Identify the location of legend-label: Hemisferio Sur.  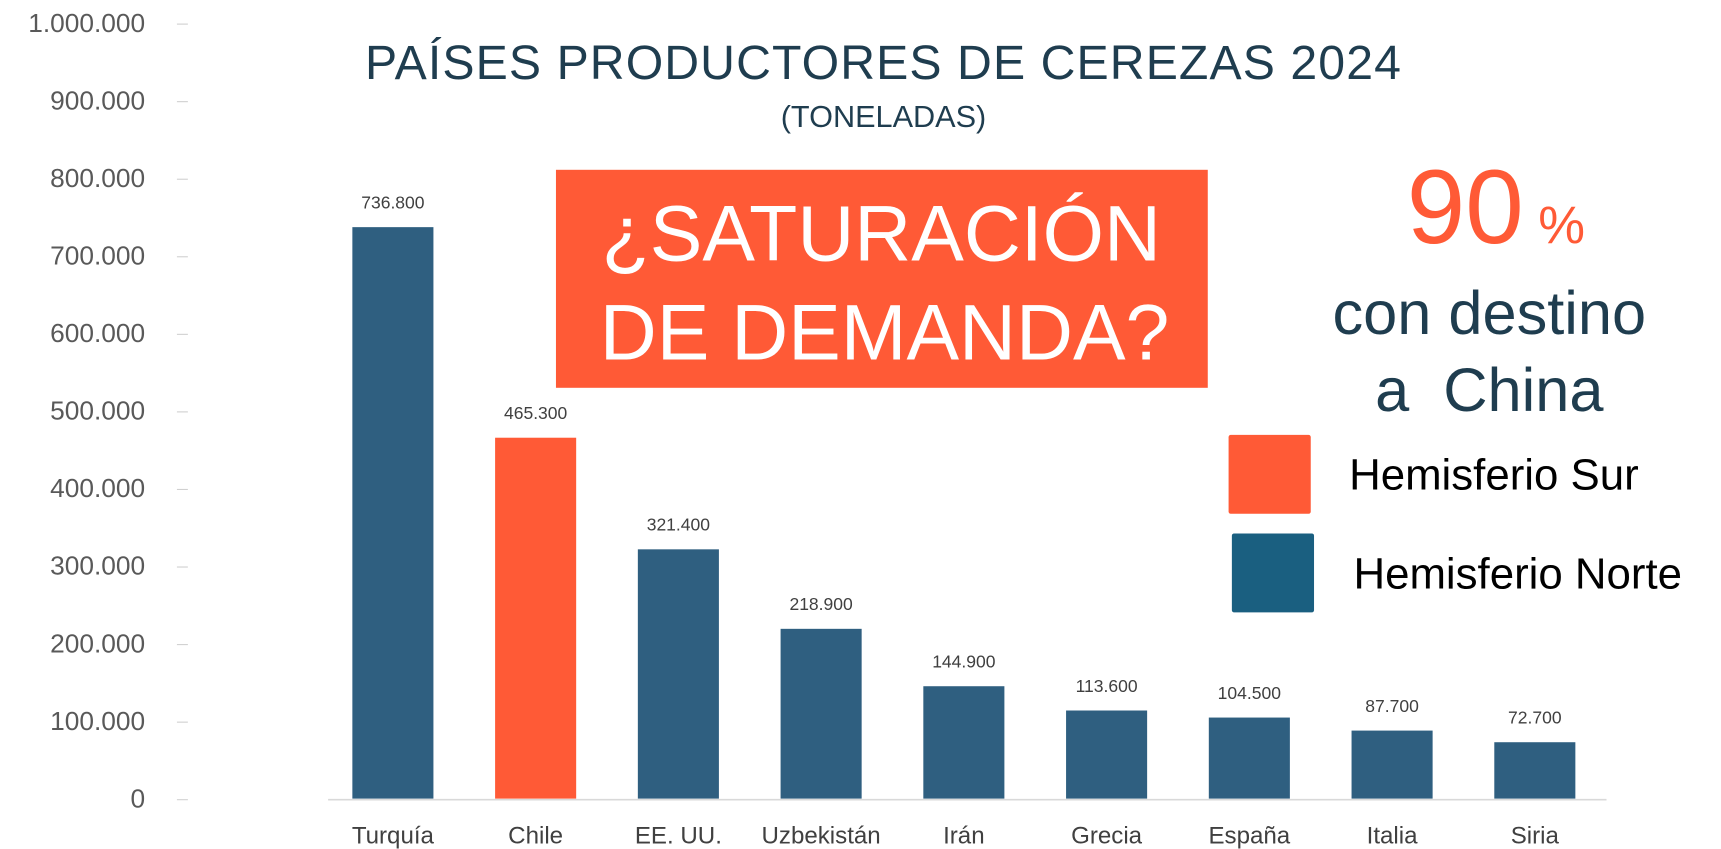
(1494, 475).